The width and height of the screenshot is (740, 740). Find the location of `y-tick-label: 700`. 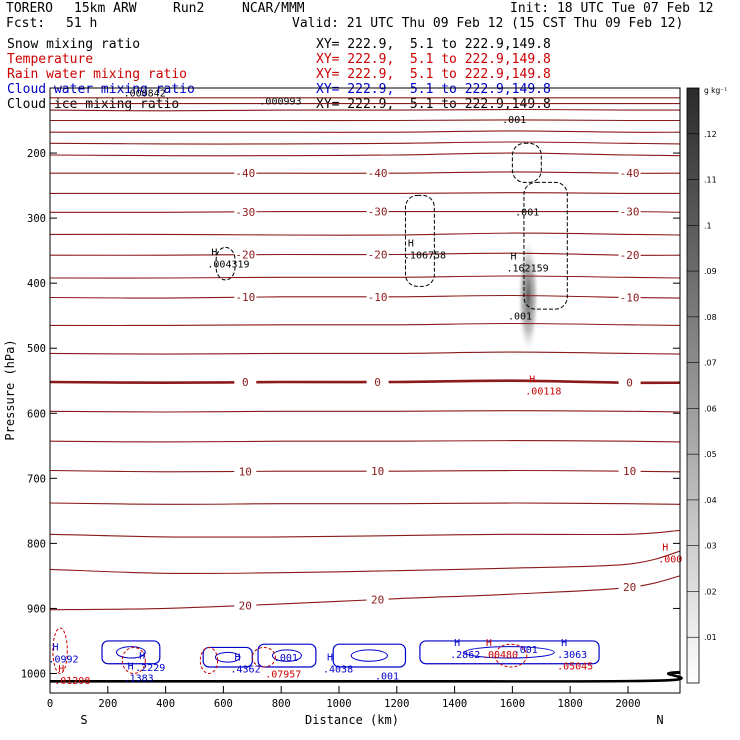

y-tick-label: 700 is located at coordinates (36, 479).